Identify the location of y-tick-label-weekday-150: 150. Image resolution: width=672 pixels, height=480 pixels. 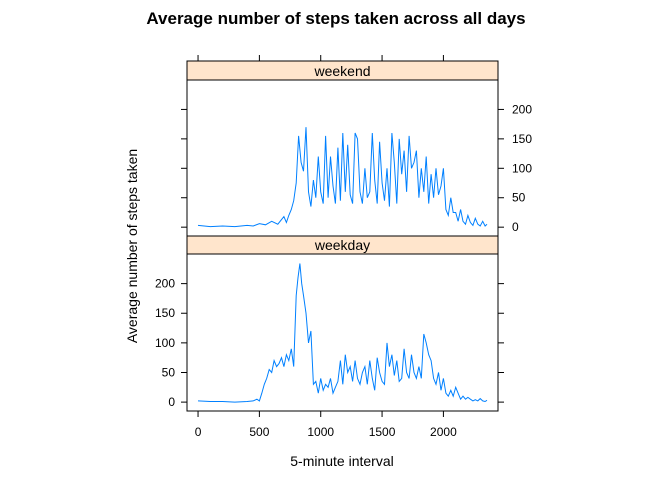
(165, 313).